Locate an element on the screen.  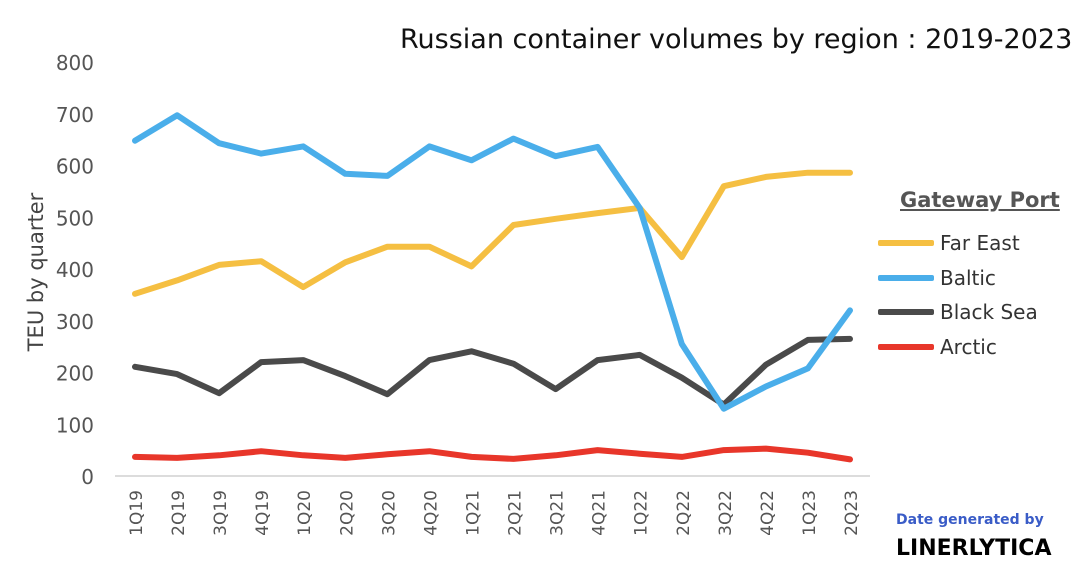
y-tick-label: 200 is located at coordinates (75, 374).